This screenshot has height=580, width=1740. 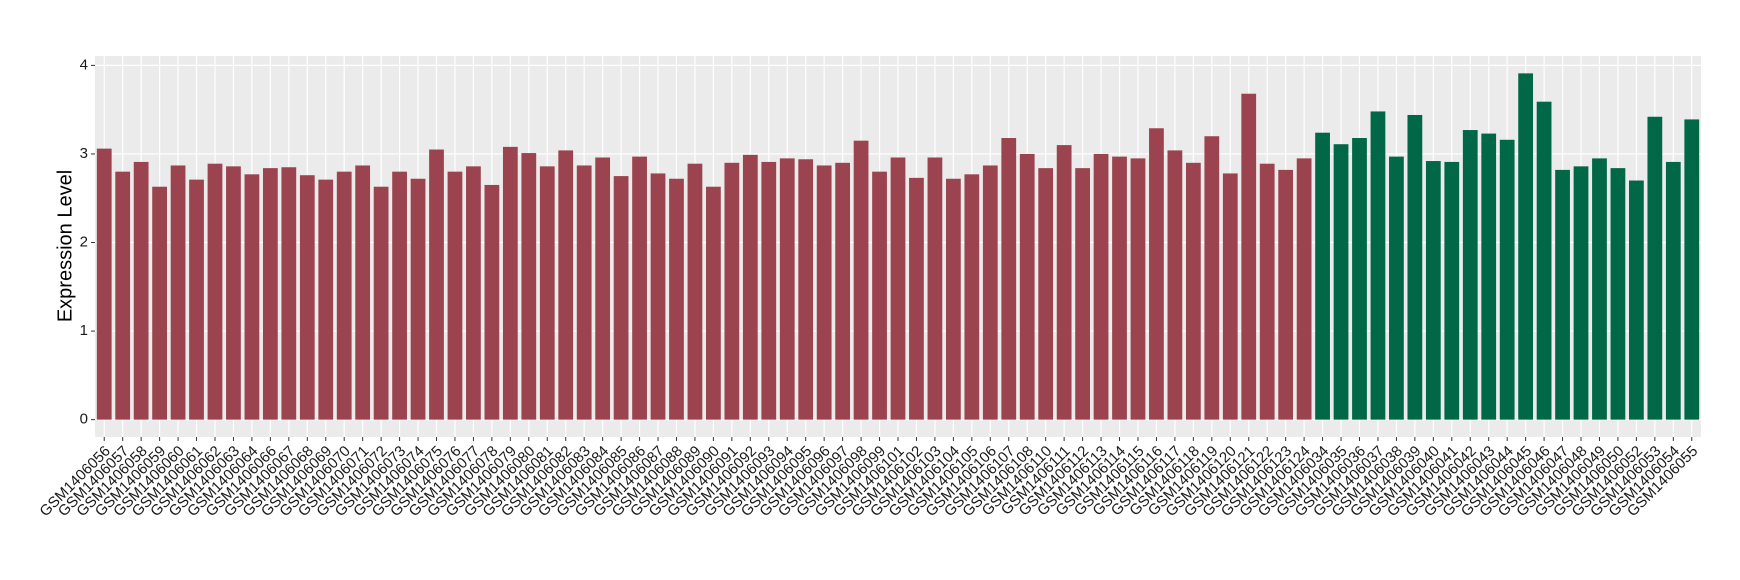 I want to click on y-tick-label: 0, so click(x=84, y=419).